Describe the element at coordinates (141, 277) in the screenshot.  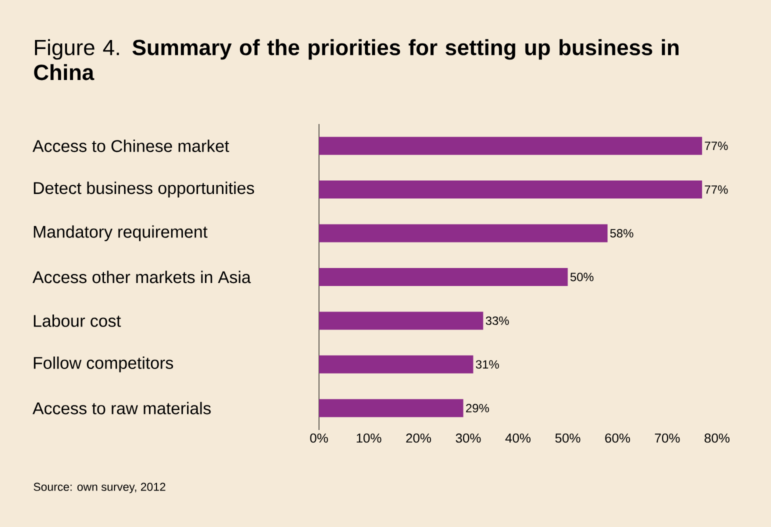
I see `y-tick-label: Access other markets in Asia` at that location.